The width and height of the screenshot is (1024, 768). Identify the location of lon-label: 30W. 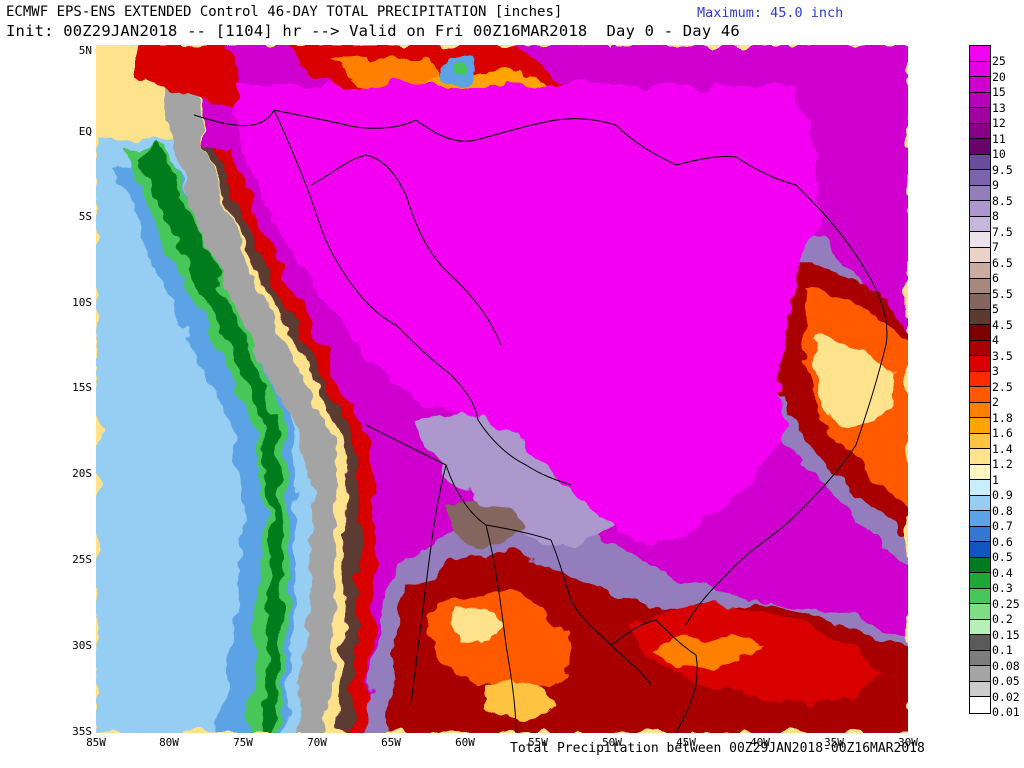
(908, 742).